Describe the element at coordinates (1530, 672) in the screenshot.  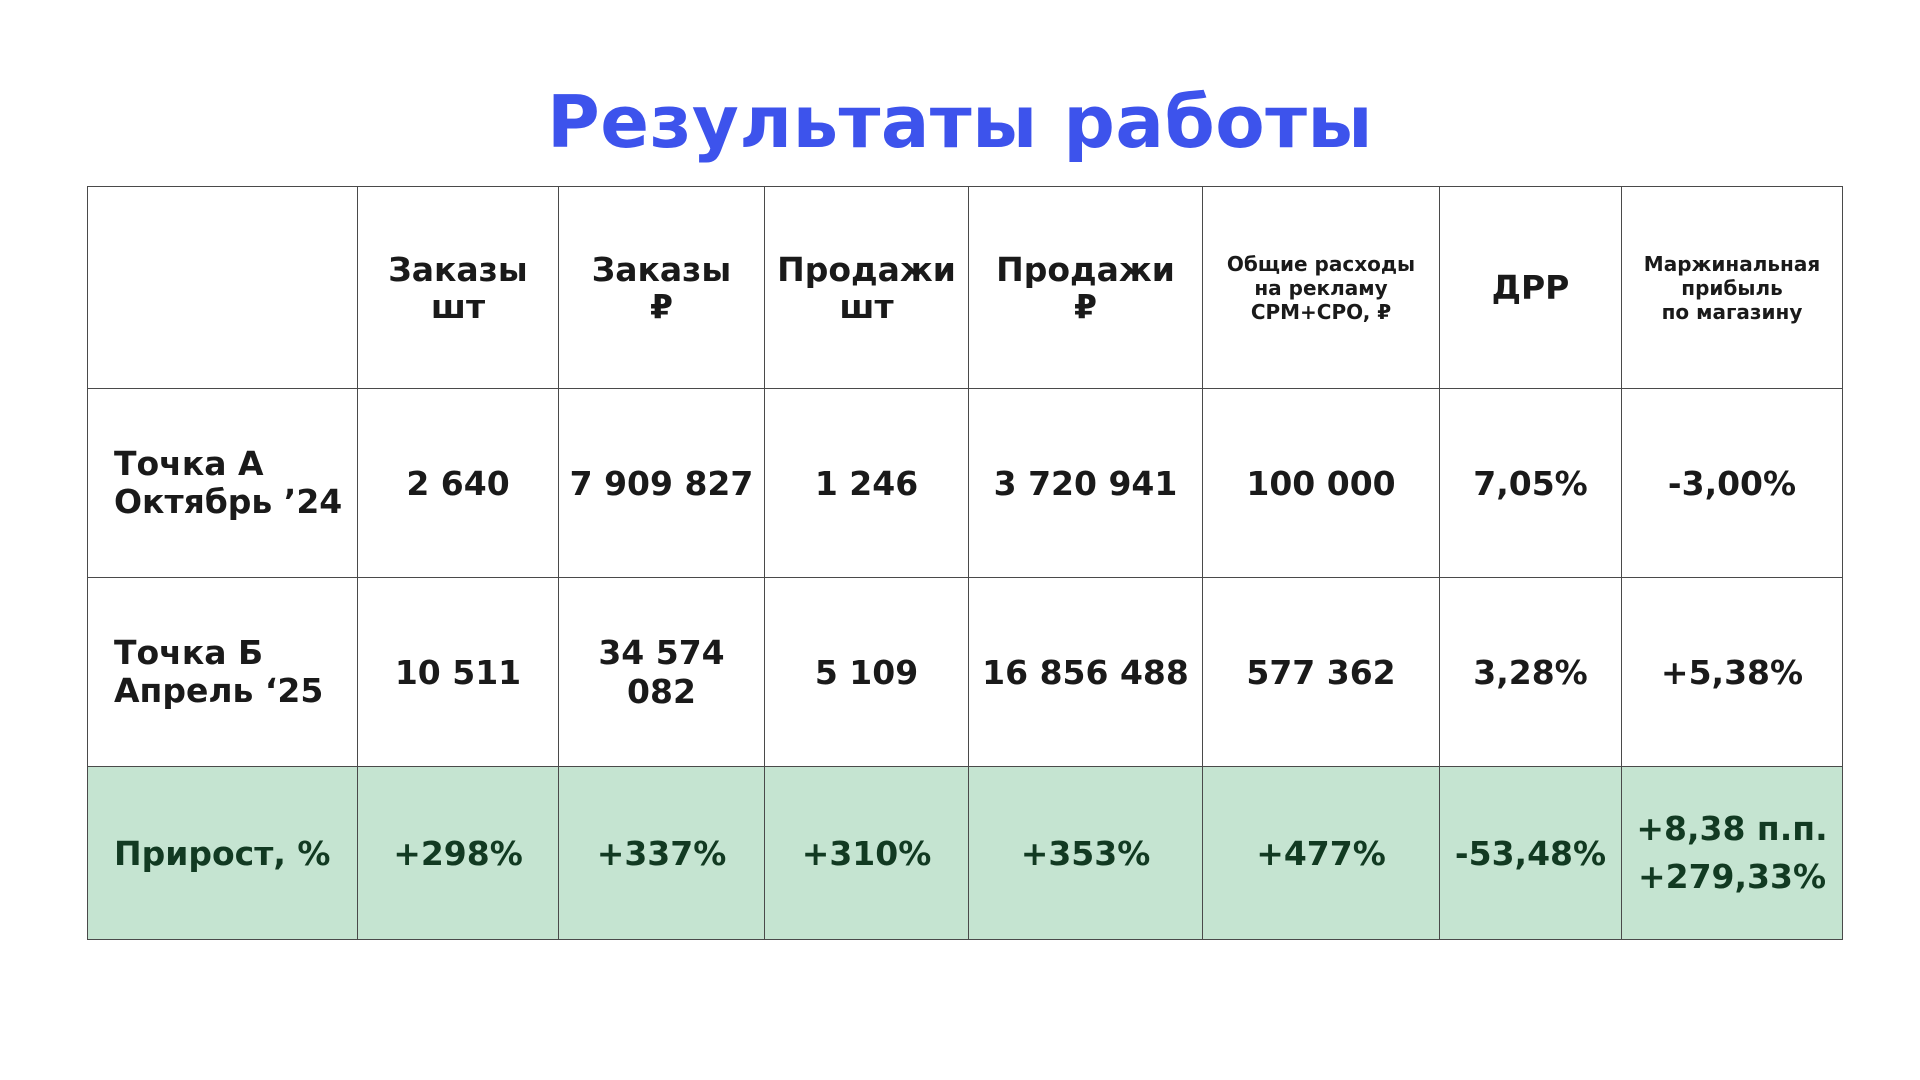
I see `cell-drr: 3,28%` at that location.